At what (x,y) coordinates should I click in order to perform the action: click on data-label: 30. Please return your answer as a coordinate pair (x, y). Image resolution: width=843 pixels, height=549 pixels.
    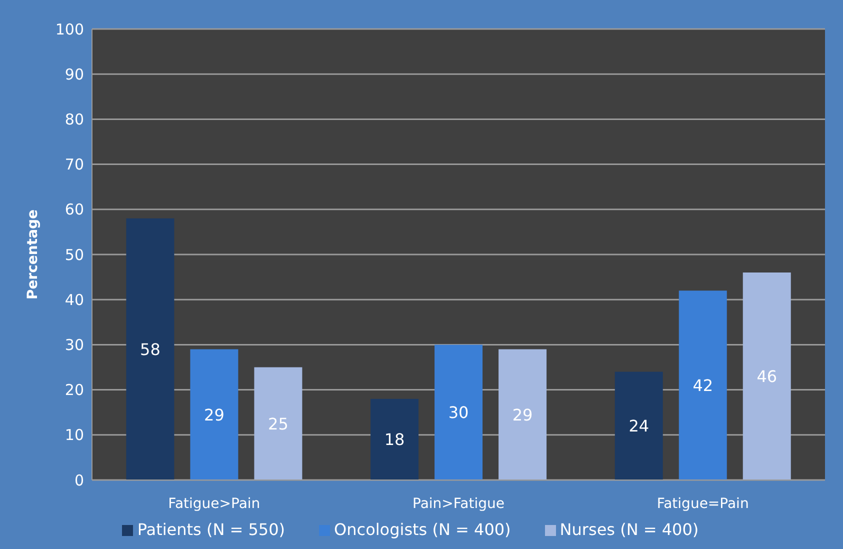
    Looking at the image, I should click on (458, 412).